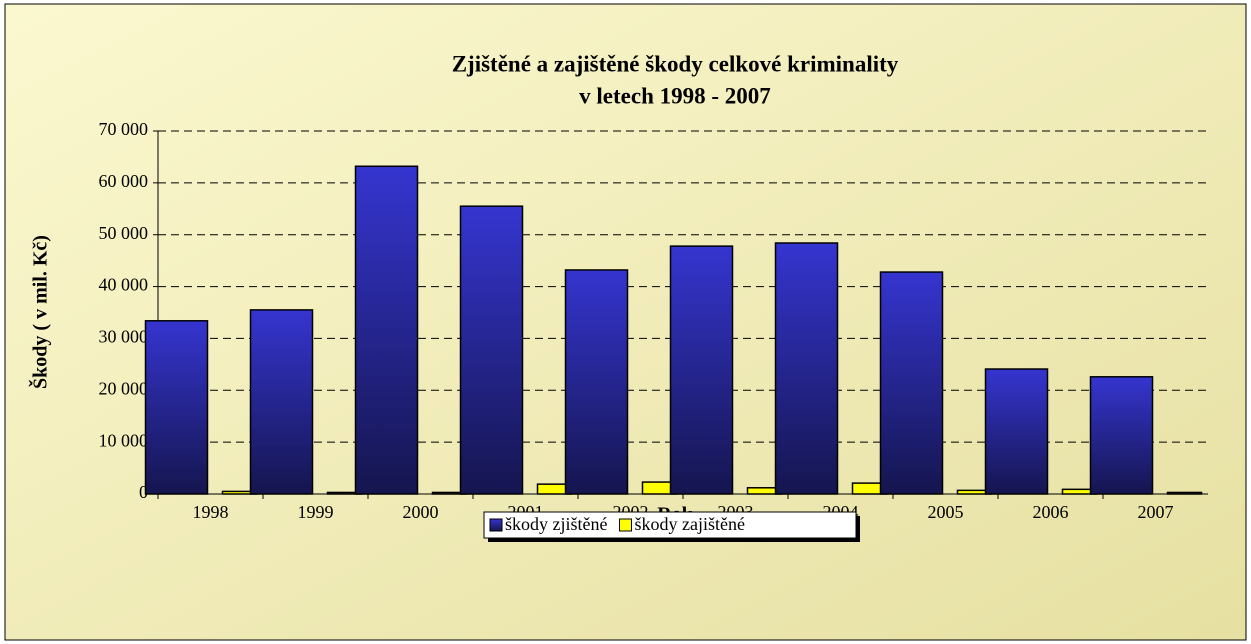 The image size is (1251, 644). What do you see at coordinates (124, 129) in the screenshot?
I see `y-tick-label: 70 000` at bounding box center [124, 129].